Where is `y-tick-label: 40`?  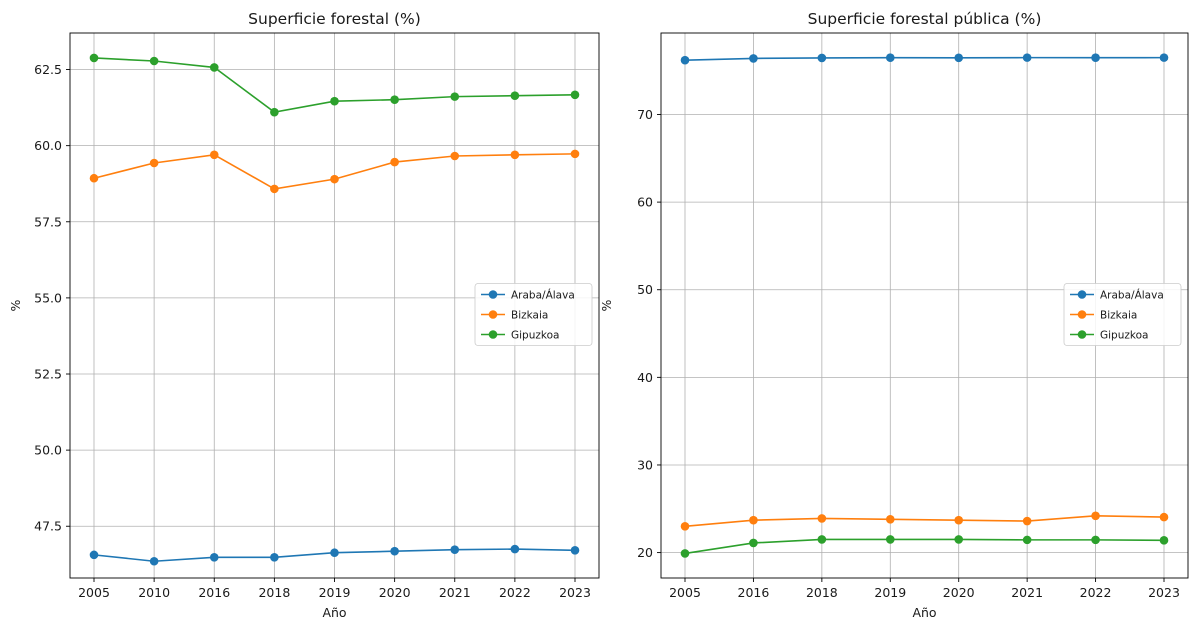 y-tick-label: 40 is located at coordinates (645, 377).